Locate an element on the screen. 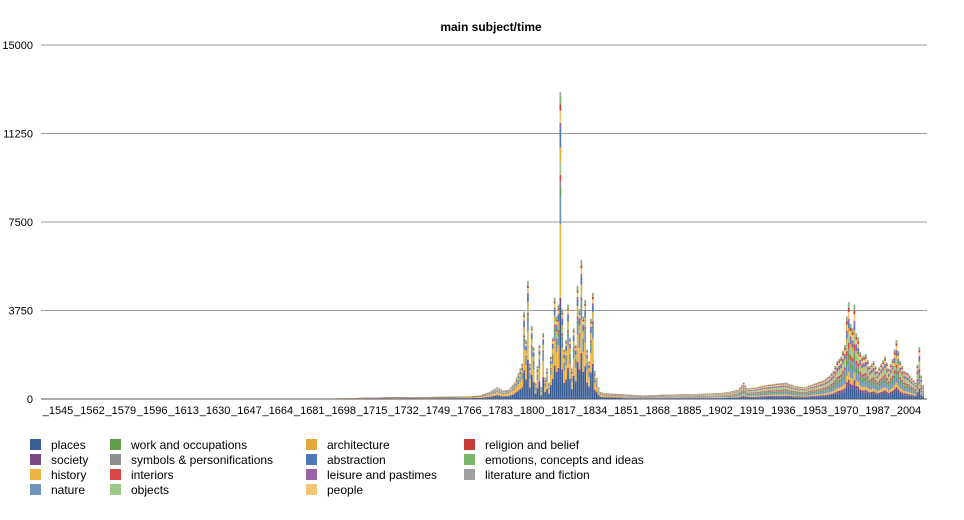  x-tick-label: _1970 is located at coordinates (843, 411).